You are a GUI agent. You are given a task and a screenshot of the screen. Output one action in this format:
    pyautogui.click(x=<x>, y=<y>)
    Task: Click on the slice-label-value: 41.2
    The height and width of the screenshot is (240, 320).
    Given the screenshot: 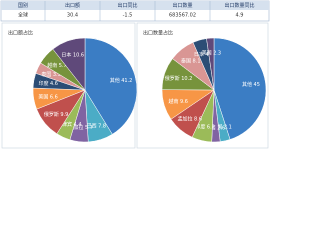 What is the action you would take?
    pyautogui.click(x=126, y=80)
    